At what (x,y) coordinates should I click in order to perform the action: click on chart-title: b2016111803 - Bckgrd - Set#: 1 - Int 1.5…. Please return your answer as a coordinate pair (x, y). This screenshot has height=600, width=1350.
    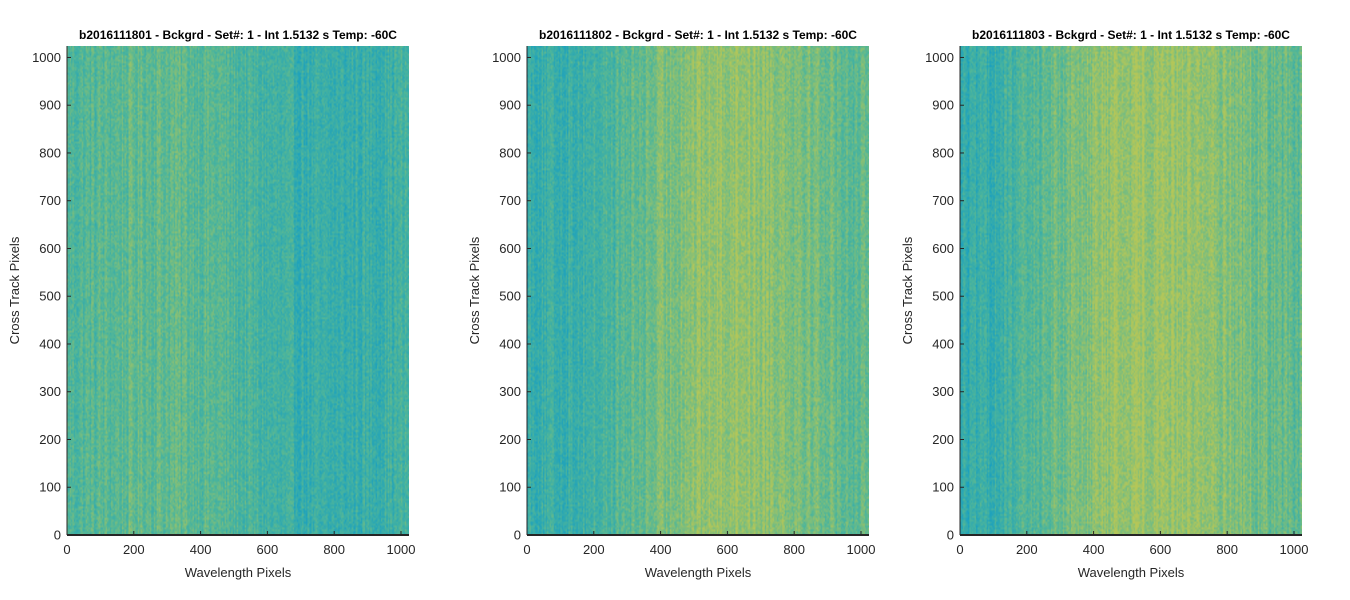
    Looking at the image, I should click on (1131, 35).